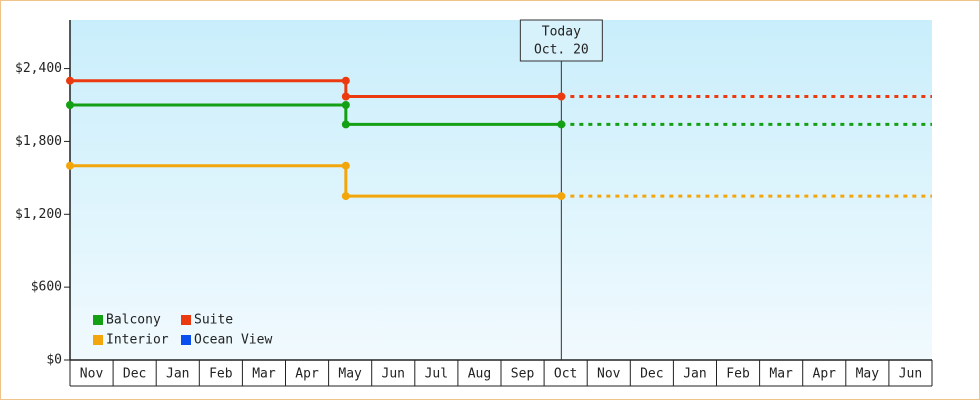 This screenshot has width=980, height=400. I want to click on x-tick-label: Jul, so click(436, 374).